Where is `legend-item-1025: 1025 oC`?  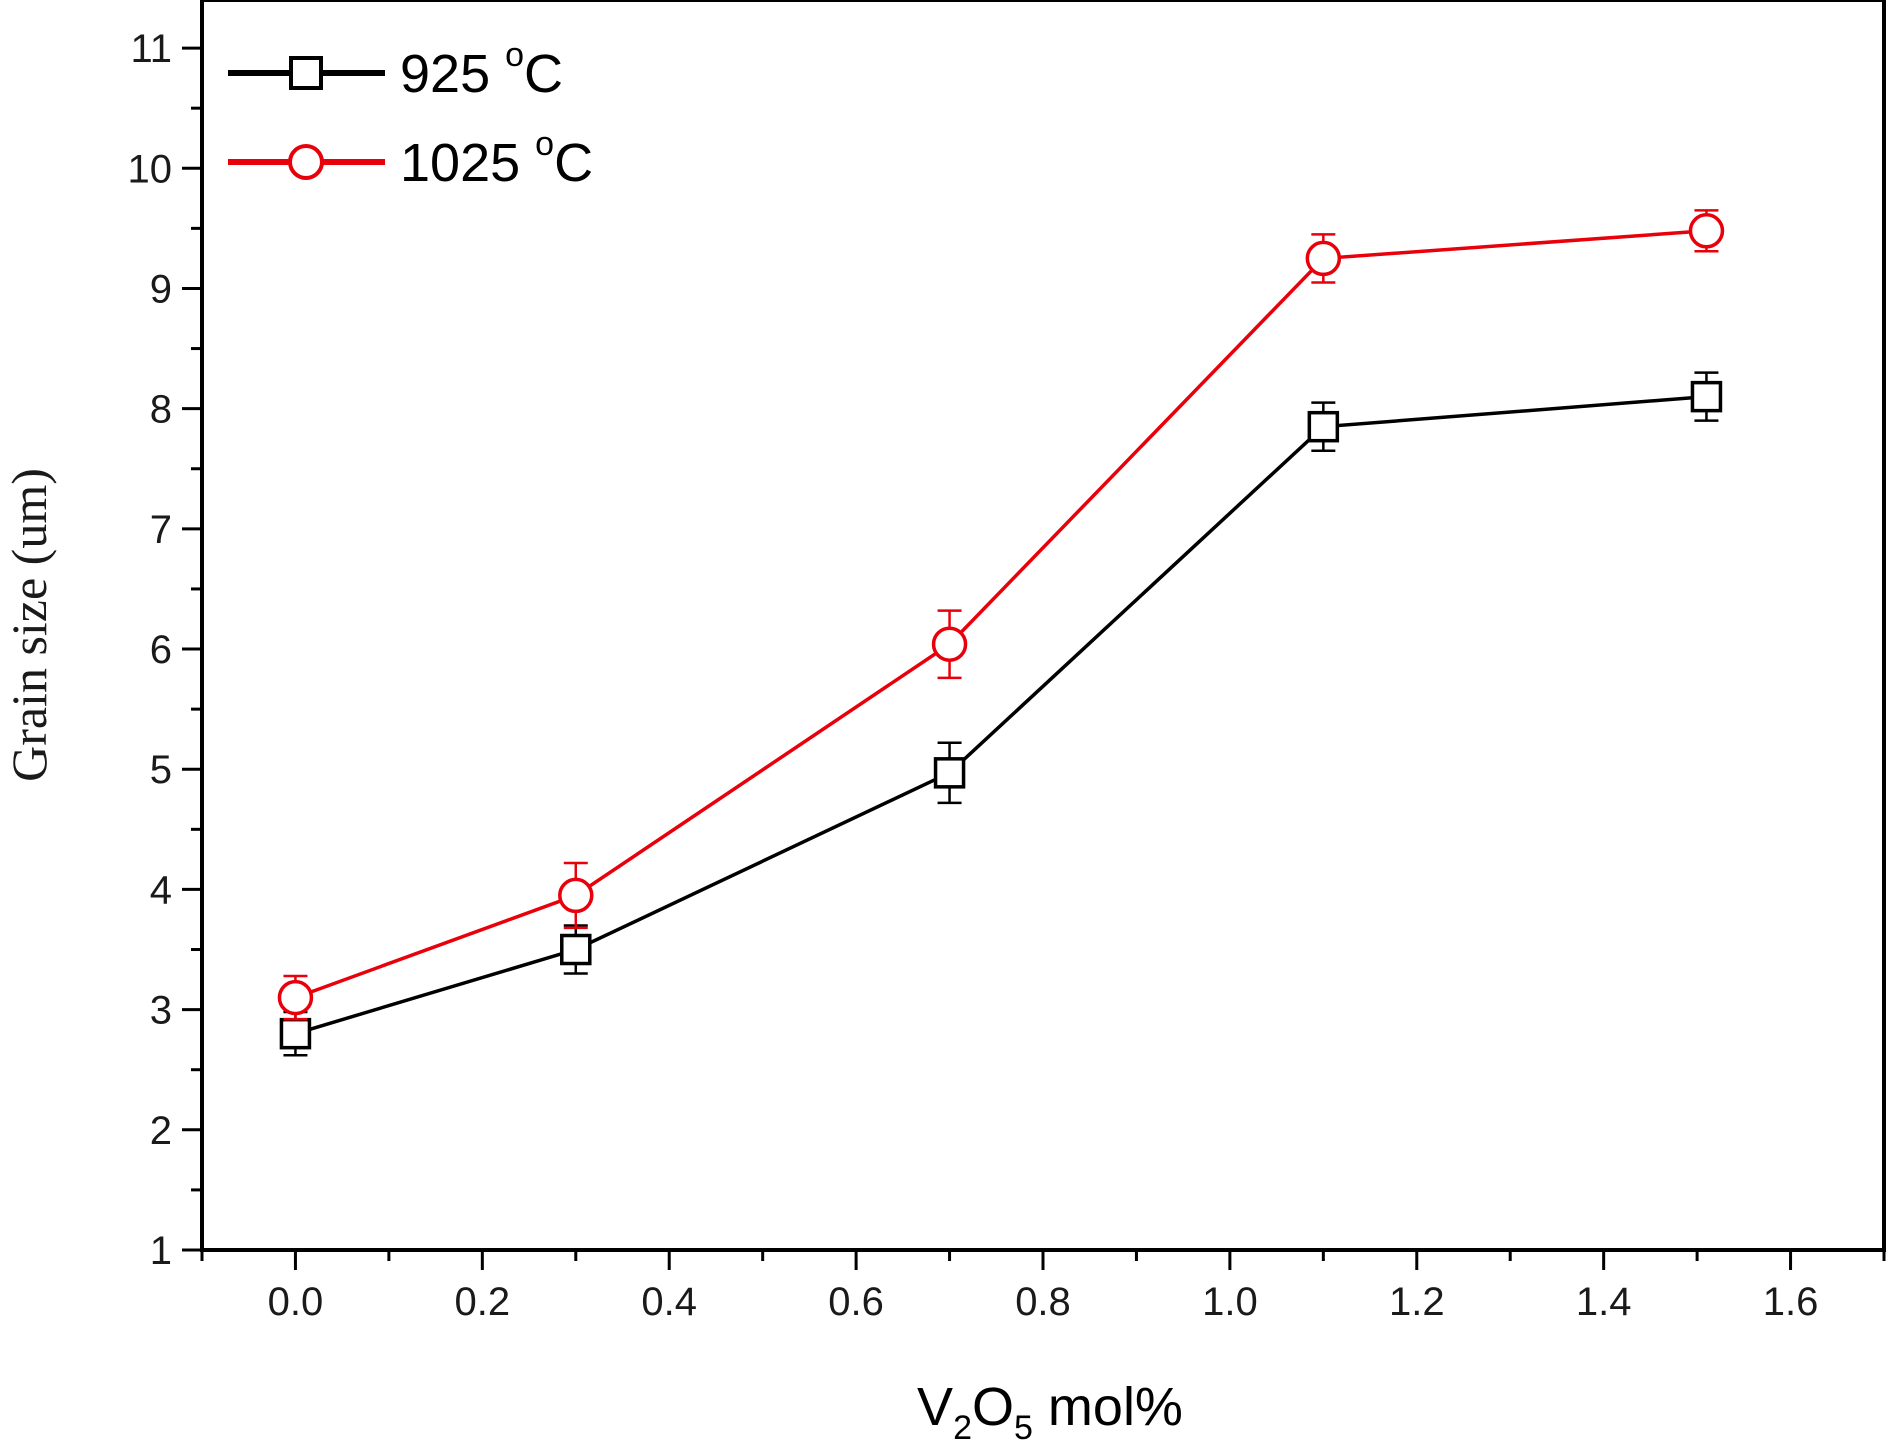
legend-item-1025: 1025 oC is located at coordinates (410, 159).